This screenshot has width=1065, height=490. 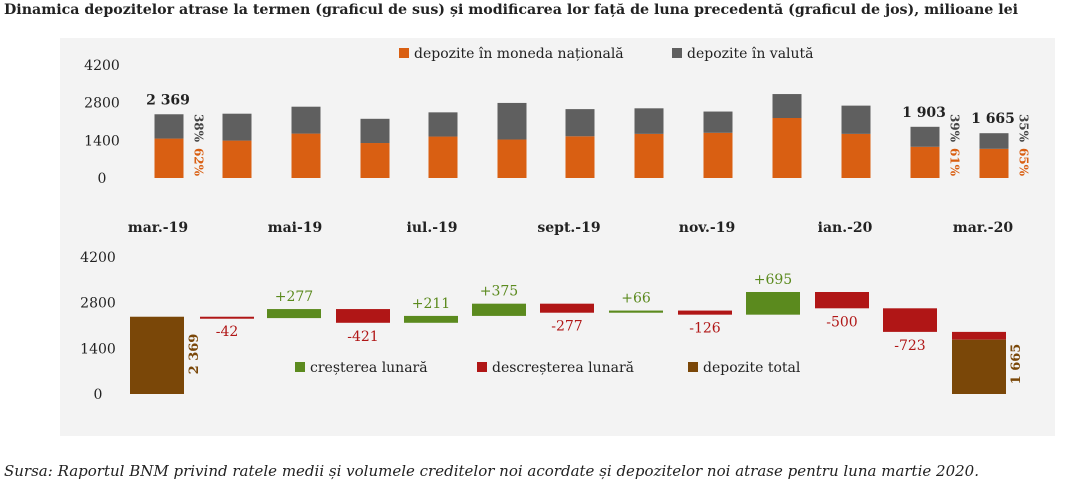 What do you see at coordinates (199, 162) in the screenshot?
I see `top-national-share-label: 62%` at bounding box center [199, 162].